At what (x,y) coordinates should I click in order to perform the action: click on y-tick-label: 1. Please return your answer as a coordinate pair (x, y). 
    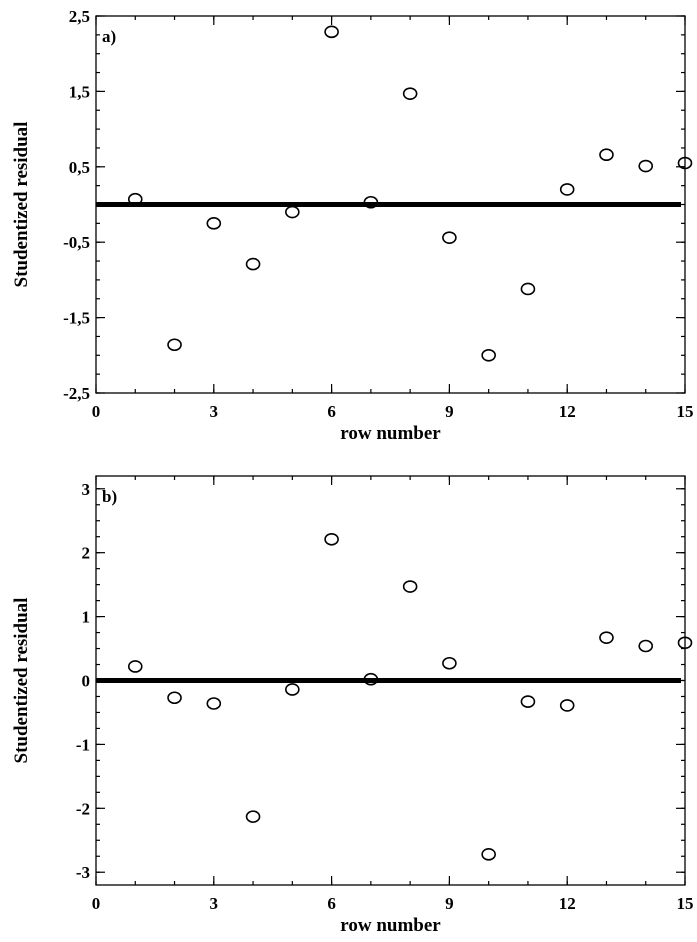
    Looking at the image, I should click on (86, 617).